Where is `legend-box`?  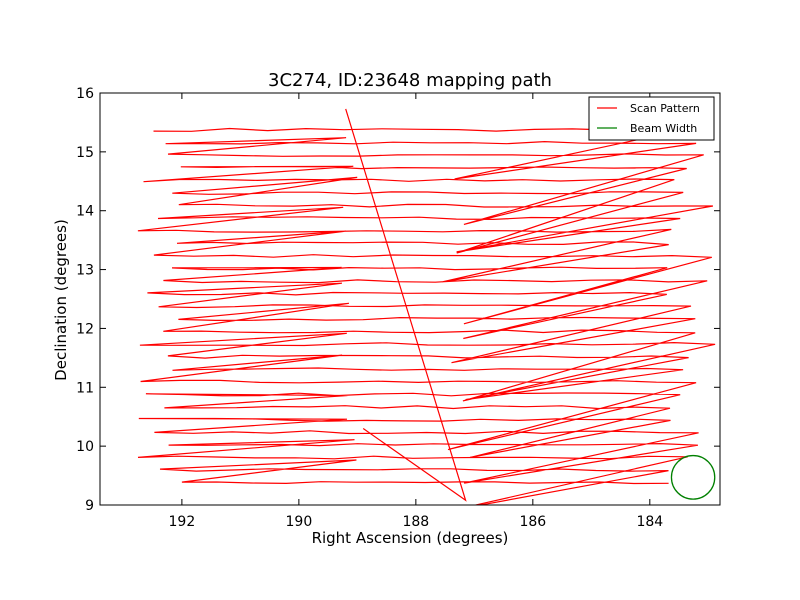 legend-box is located at coordinates (651, 118).